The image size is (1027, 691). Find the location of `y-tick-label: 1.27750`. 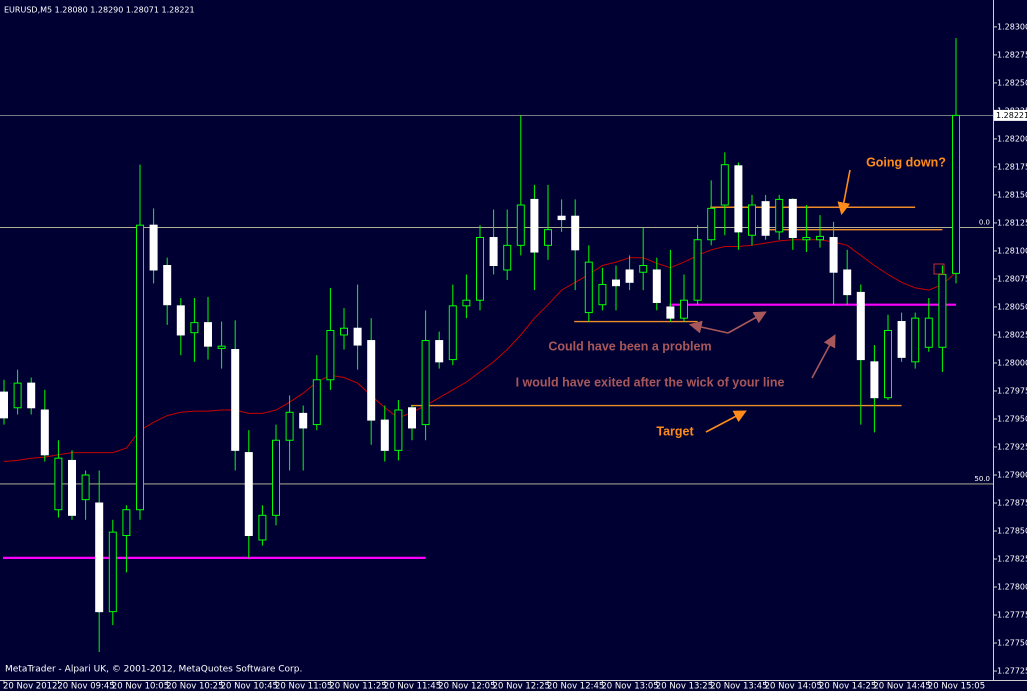

y-tick-label: 1.27750 is located at coordinates (1012, 643).